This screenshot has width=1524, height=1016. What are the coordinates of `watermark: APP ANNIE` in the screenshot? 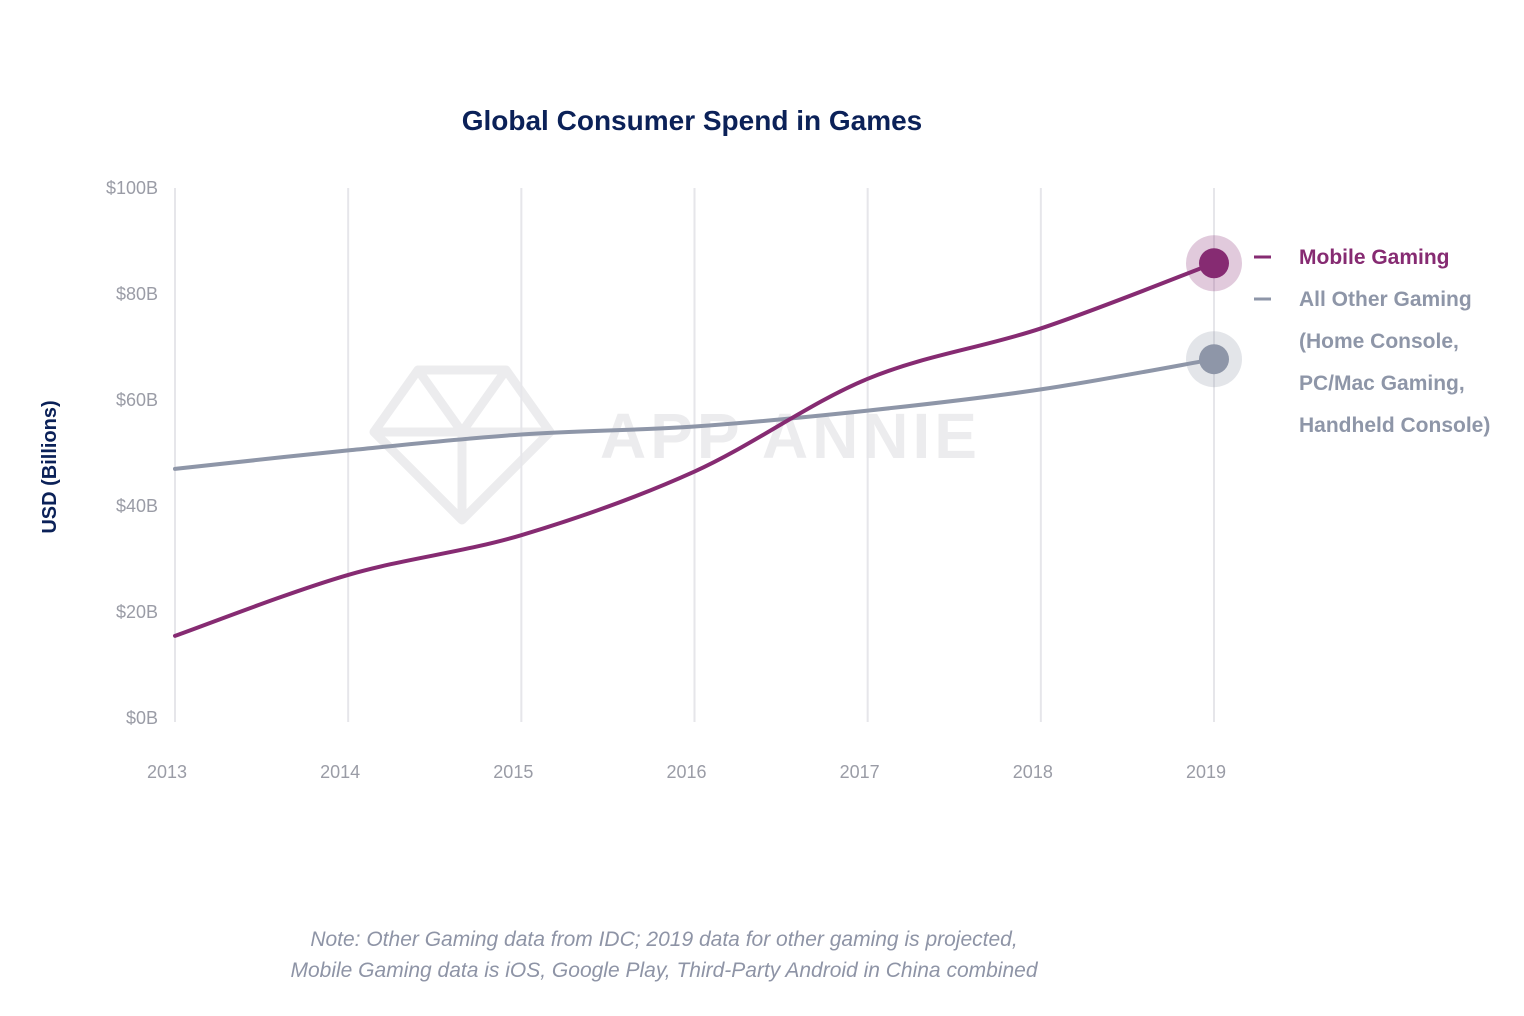 It's located at (675, 445).